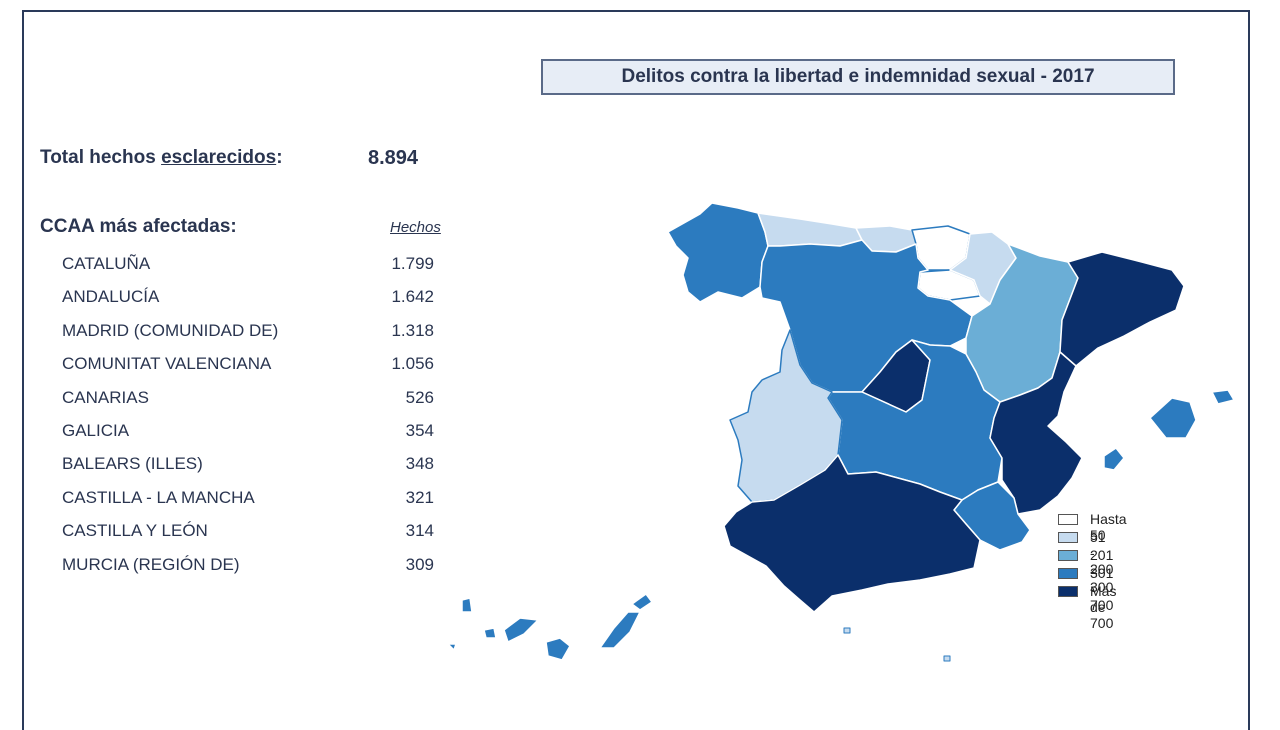  What do you see at coordinates (1102, 571) in the screenshot?
I see `legend-label: 201 - 300` at bounding box center [1102, 571].